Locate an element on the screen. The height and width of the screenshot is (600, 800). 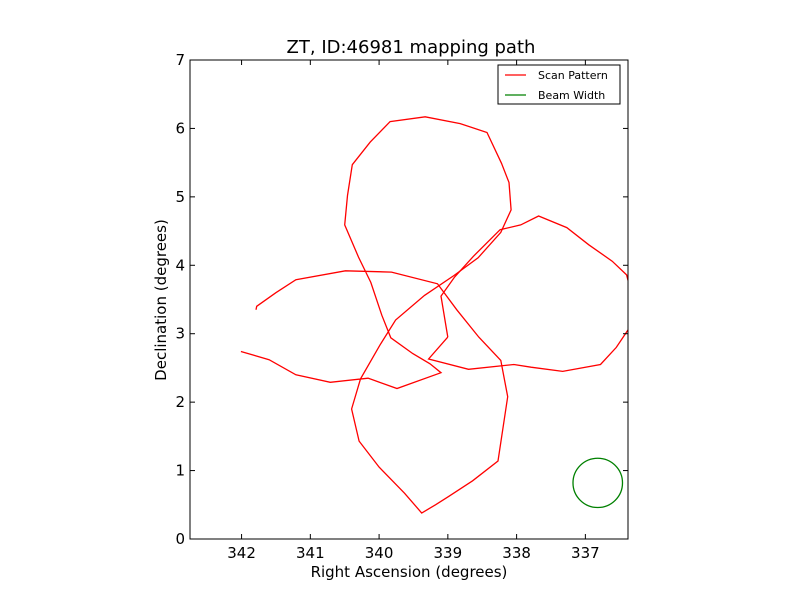
x-tick-label: 339 is located at coordinates (448, 553).